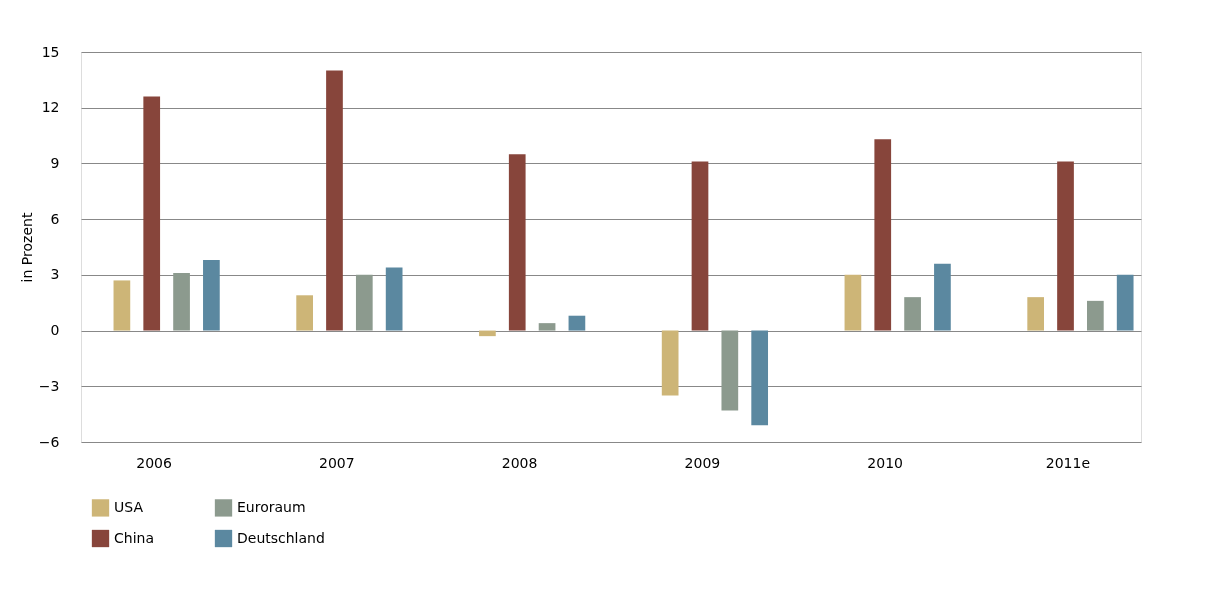 This screenshot has height=608, width=1209. Describe the element at coordinates (154, 462) in the screenshot. I see `x-tick-label: 2006` at that location.